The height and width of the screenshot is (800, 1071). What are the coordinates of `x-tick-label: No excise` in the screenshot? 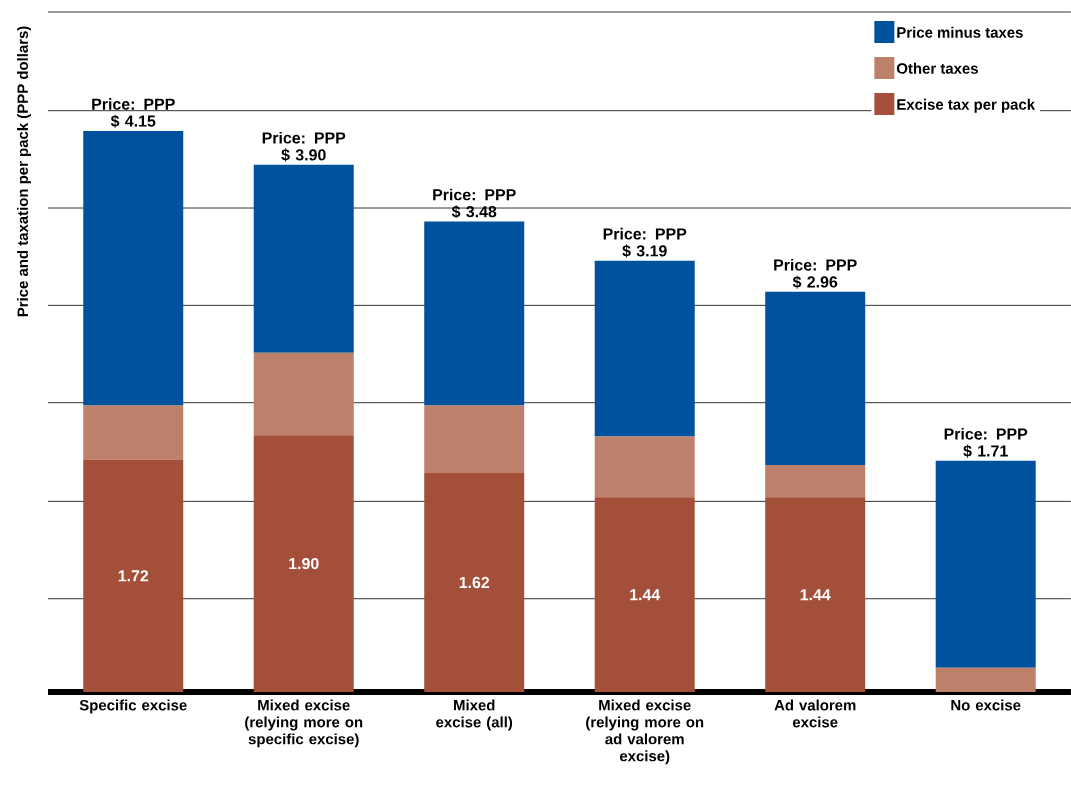 It's located at (986, 705).